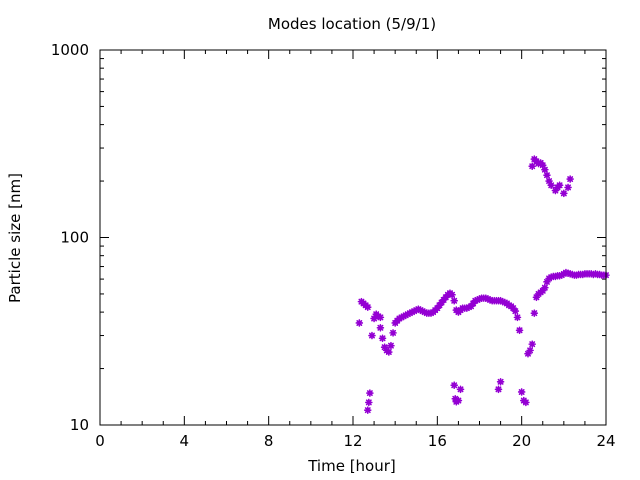 The height and width of the screenshot is (480, 640). Describe the element at coordinates (351, 466) in the screenshot. I see `x-axis-label: Time [hour]` at that location.